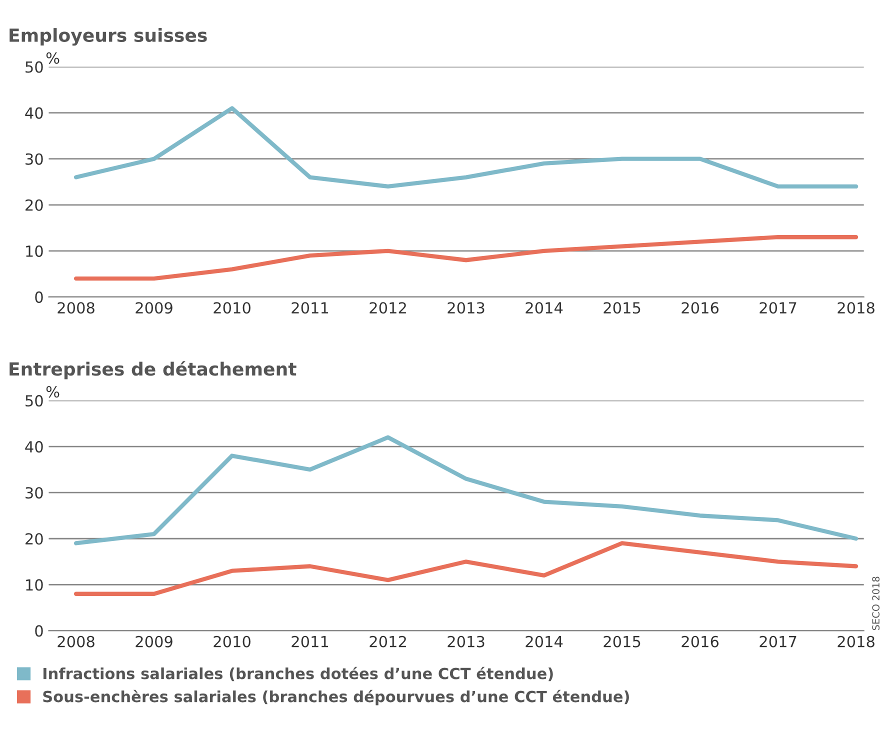 This screenshot has height=742, width=886. Describe the element at coordinates (876, 603) in the screenshot. I see `text: SECO 2018` at that location.